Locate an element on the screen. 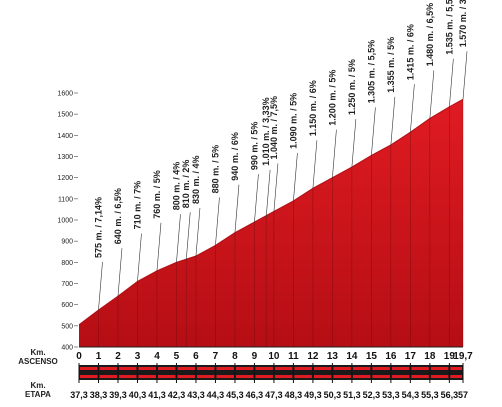  x-tick-etapa: 38,3 is located at coordinates (99, 395).